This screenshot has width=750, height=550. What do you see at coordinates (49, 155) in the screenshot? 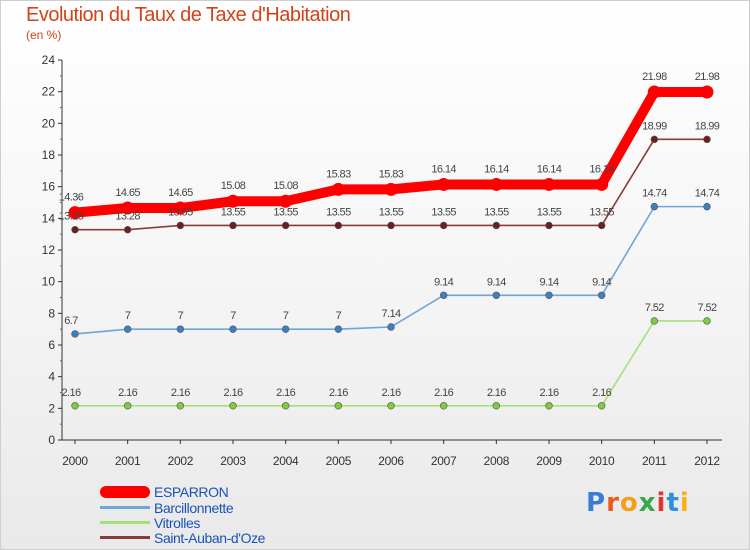
I see `y-tick-label: 18` at bounding box center [49, 155].